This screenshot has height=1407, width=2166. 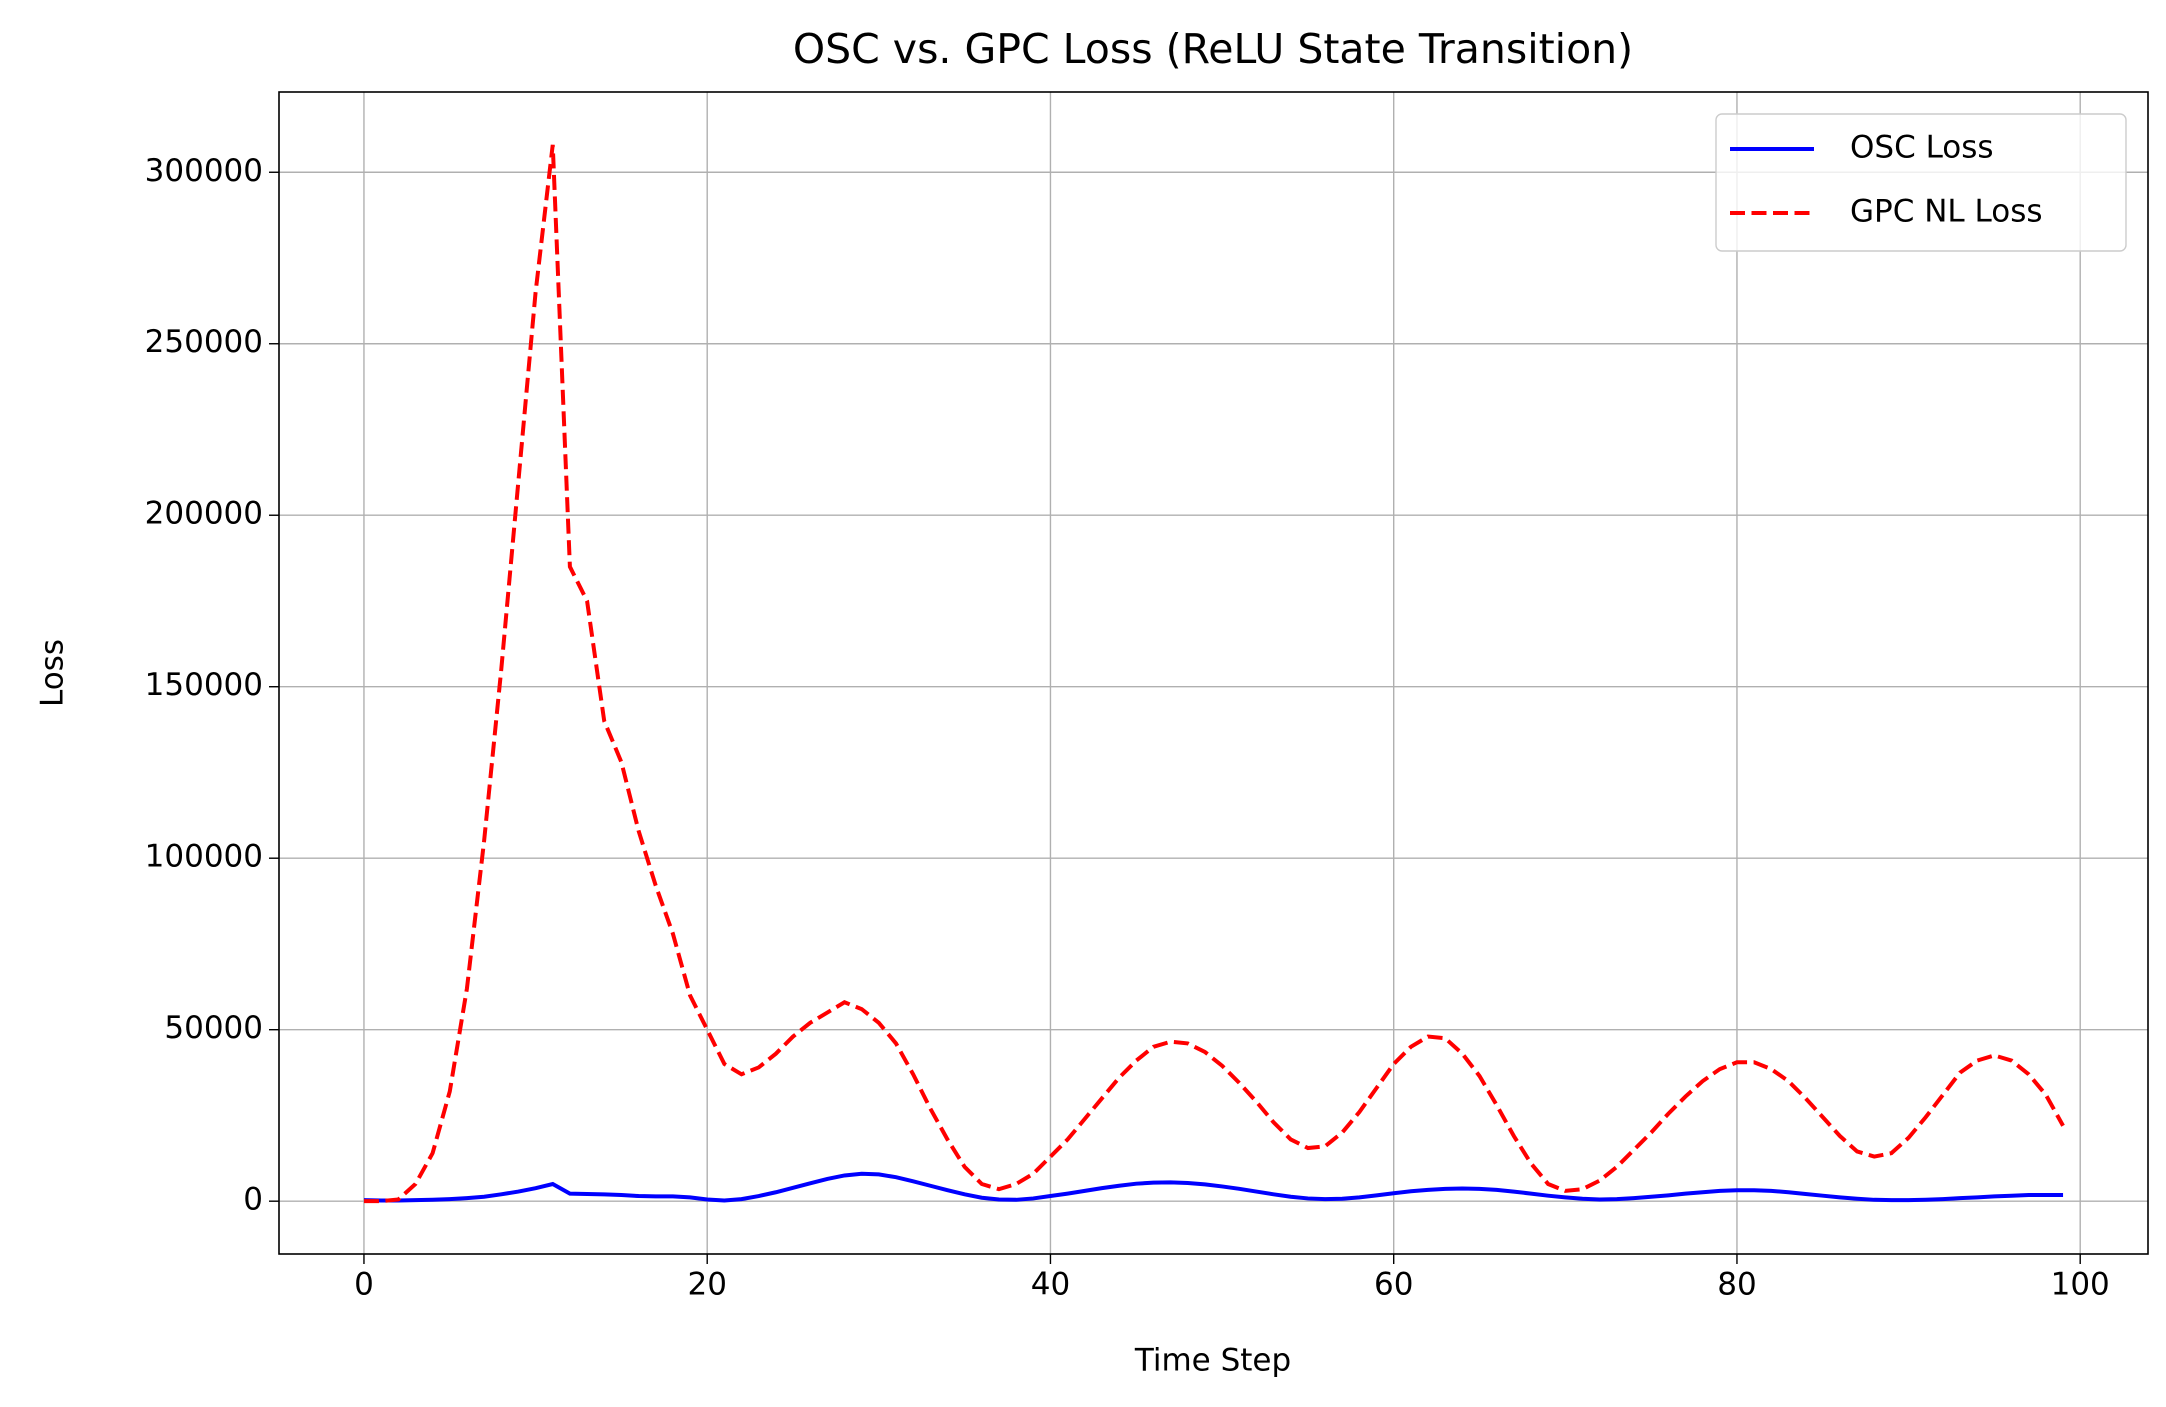 I want to click on y-tick-label: 0, so click(x=253, y=1200).